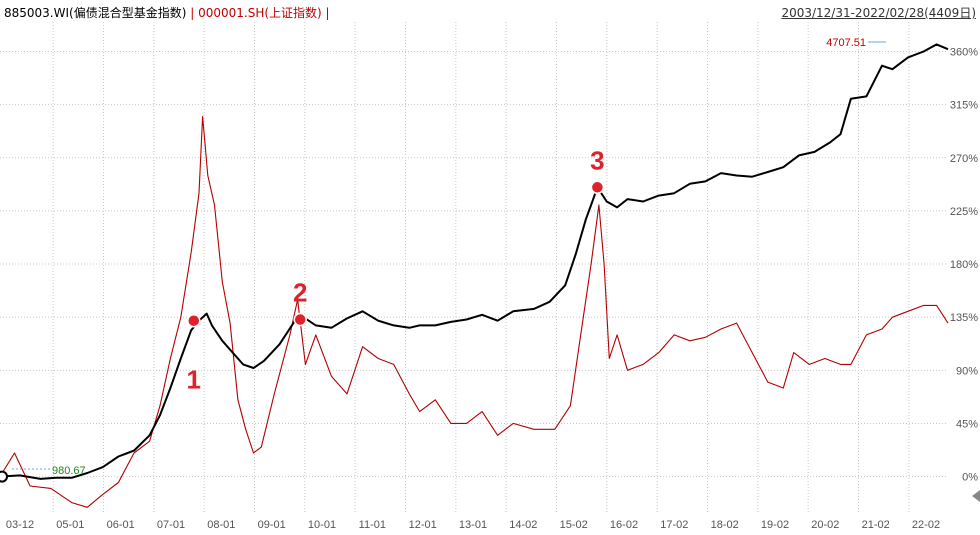 The image size is (980, 535). What do you see at coordinates (221, 525) in the screenshot?
I see `x-tick-label: 08-01` at bounding box center [221, 525].